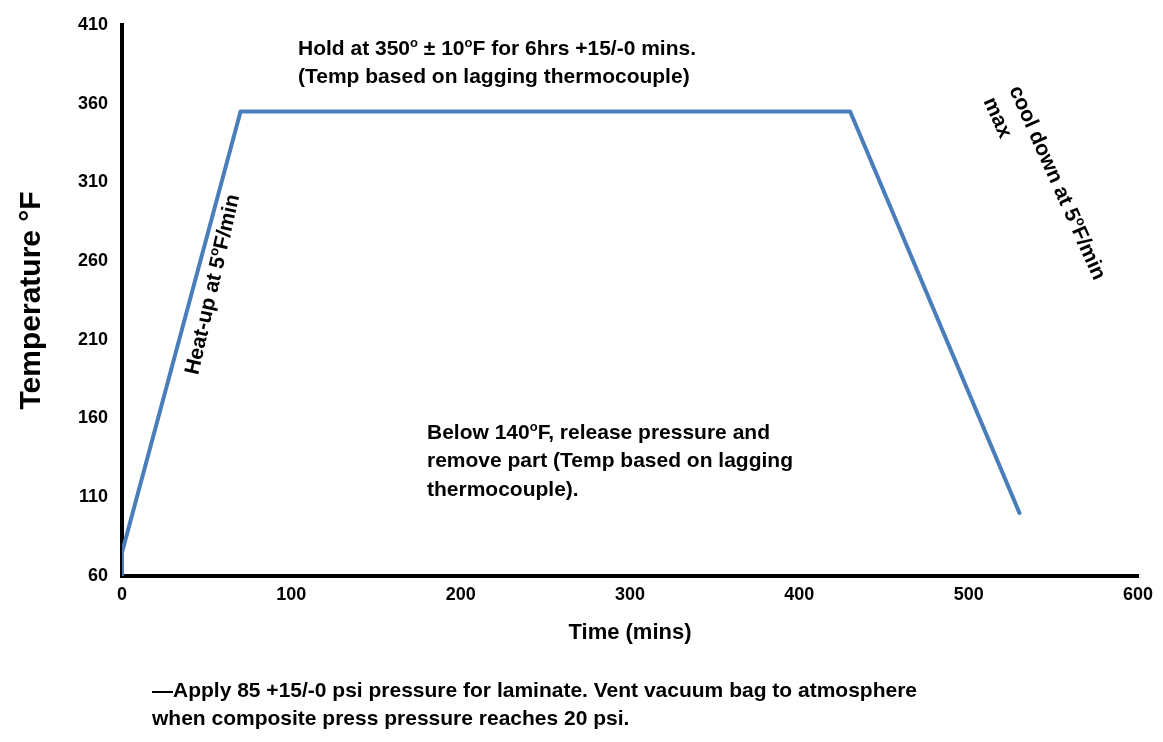  What do you see at coordinates (291, 593) in the screenshot?
I see `x-tick-label: 100` at bounding box center [291, 593].